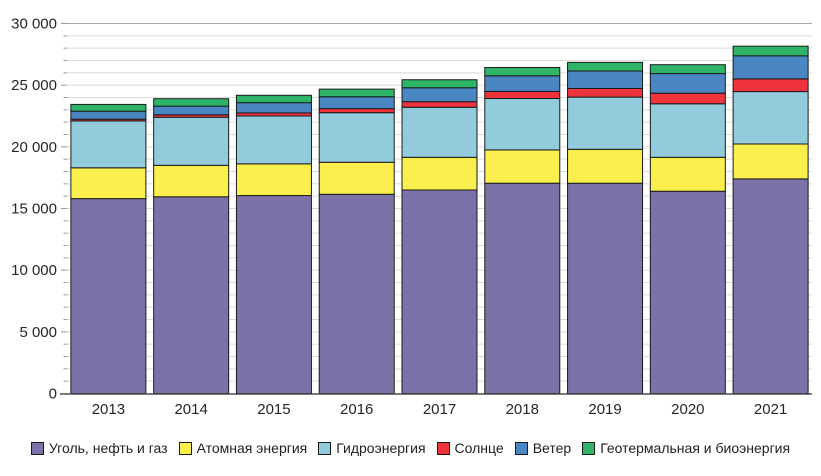 This screenshot has width=821, height=476. Describe the element at coordinates (770, 409) in the screenshot. I see `x-axis-label: 2021` at that location.